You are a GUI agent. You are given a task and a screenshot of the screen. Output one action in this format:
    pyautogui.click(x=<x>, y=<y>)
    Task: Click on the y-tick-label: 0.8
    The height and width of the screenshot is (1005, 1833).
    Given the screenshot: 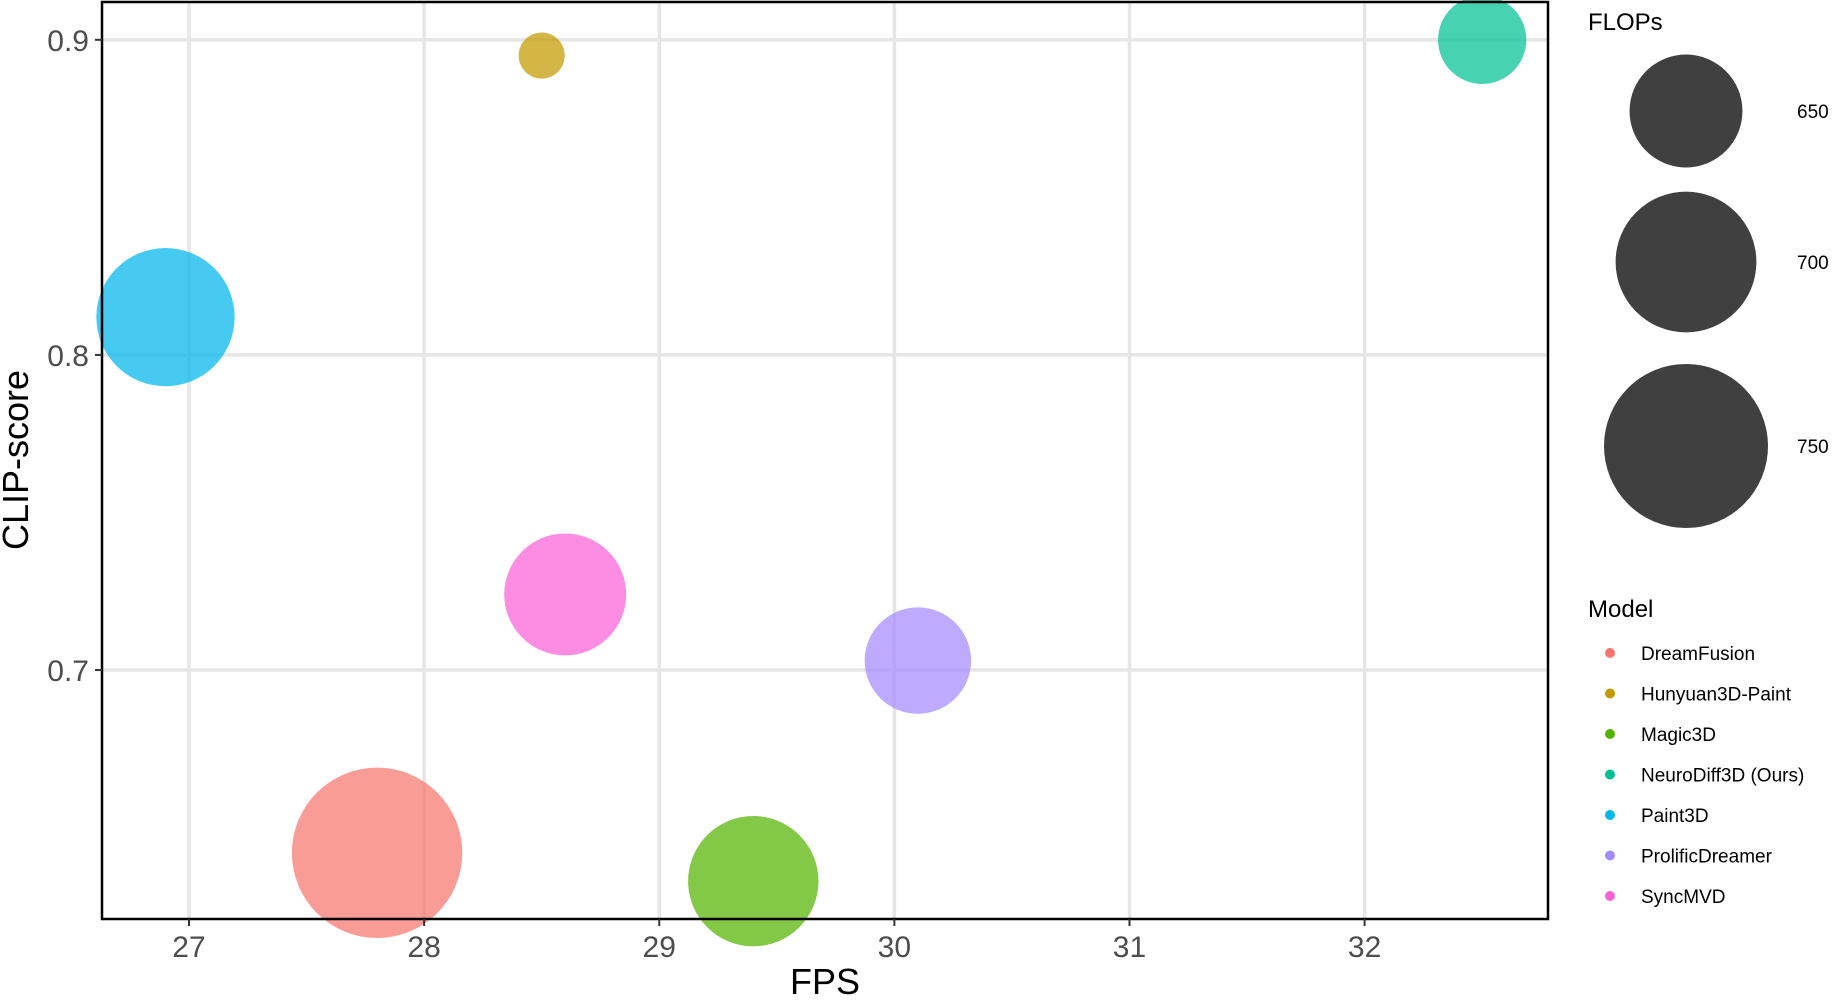 What is the action you would take?
    pyautogui.click(x=68, y=356)
    